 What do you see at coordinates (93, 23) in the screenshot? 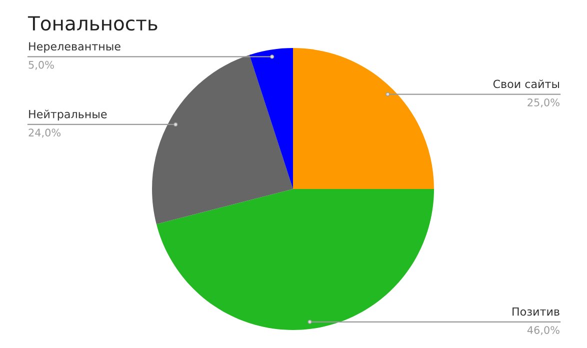
I see `chart-title: Тональность` at bounding box center [93, 23].